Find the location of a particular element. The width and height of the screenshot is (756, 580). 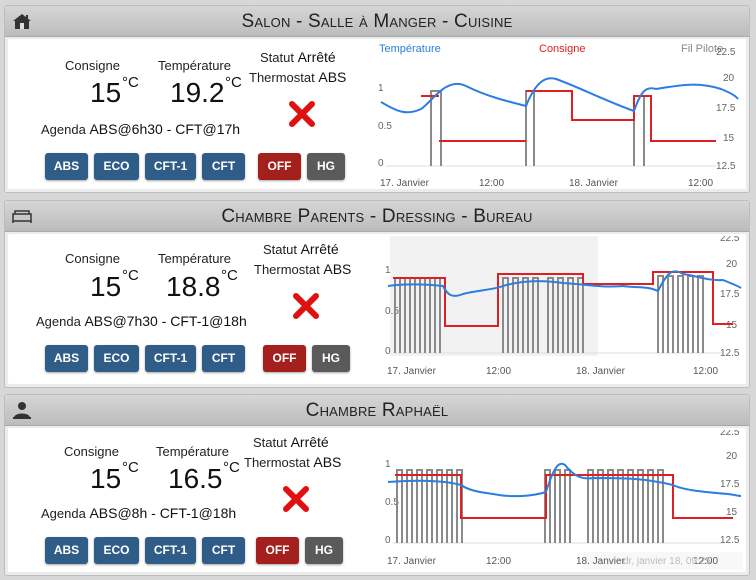

fil-pilote-series is located at coordinates (530, 506).